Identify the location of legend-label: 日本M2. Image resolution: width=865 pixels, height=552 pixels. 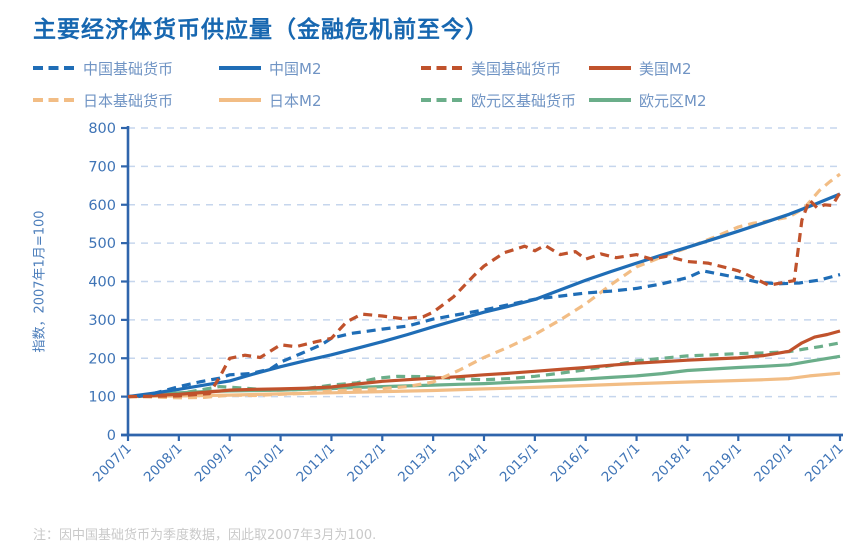
(295, 100).